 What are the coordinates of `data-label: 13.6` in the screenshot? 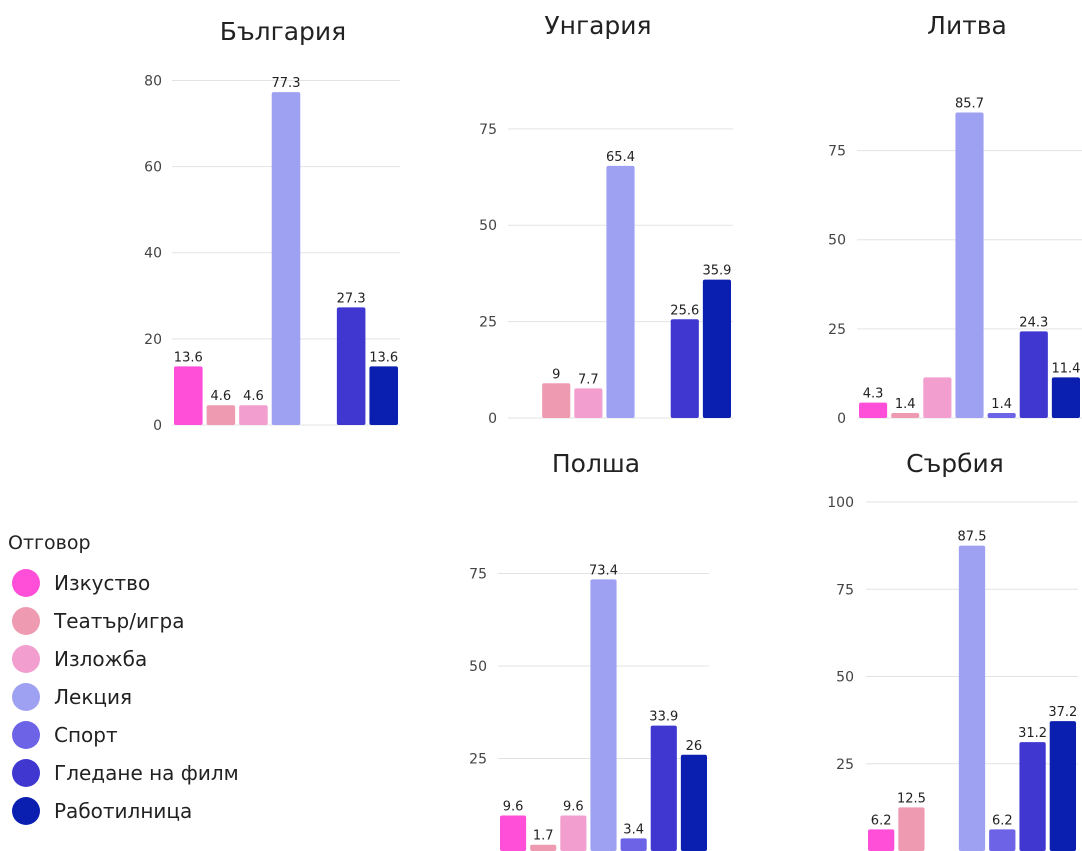 It's located at (188, 357).